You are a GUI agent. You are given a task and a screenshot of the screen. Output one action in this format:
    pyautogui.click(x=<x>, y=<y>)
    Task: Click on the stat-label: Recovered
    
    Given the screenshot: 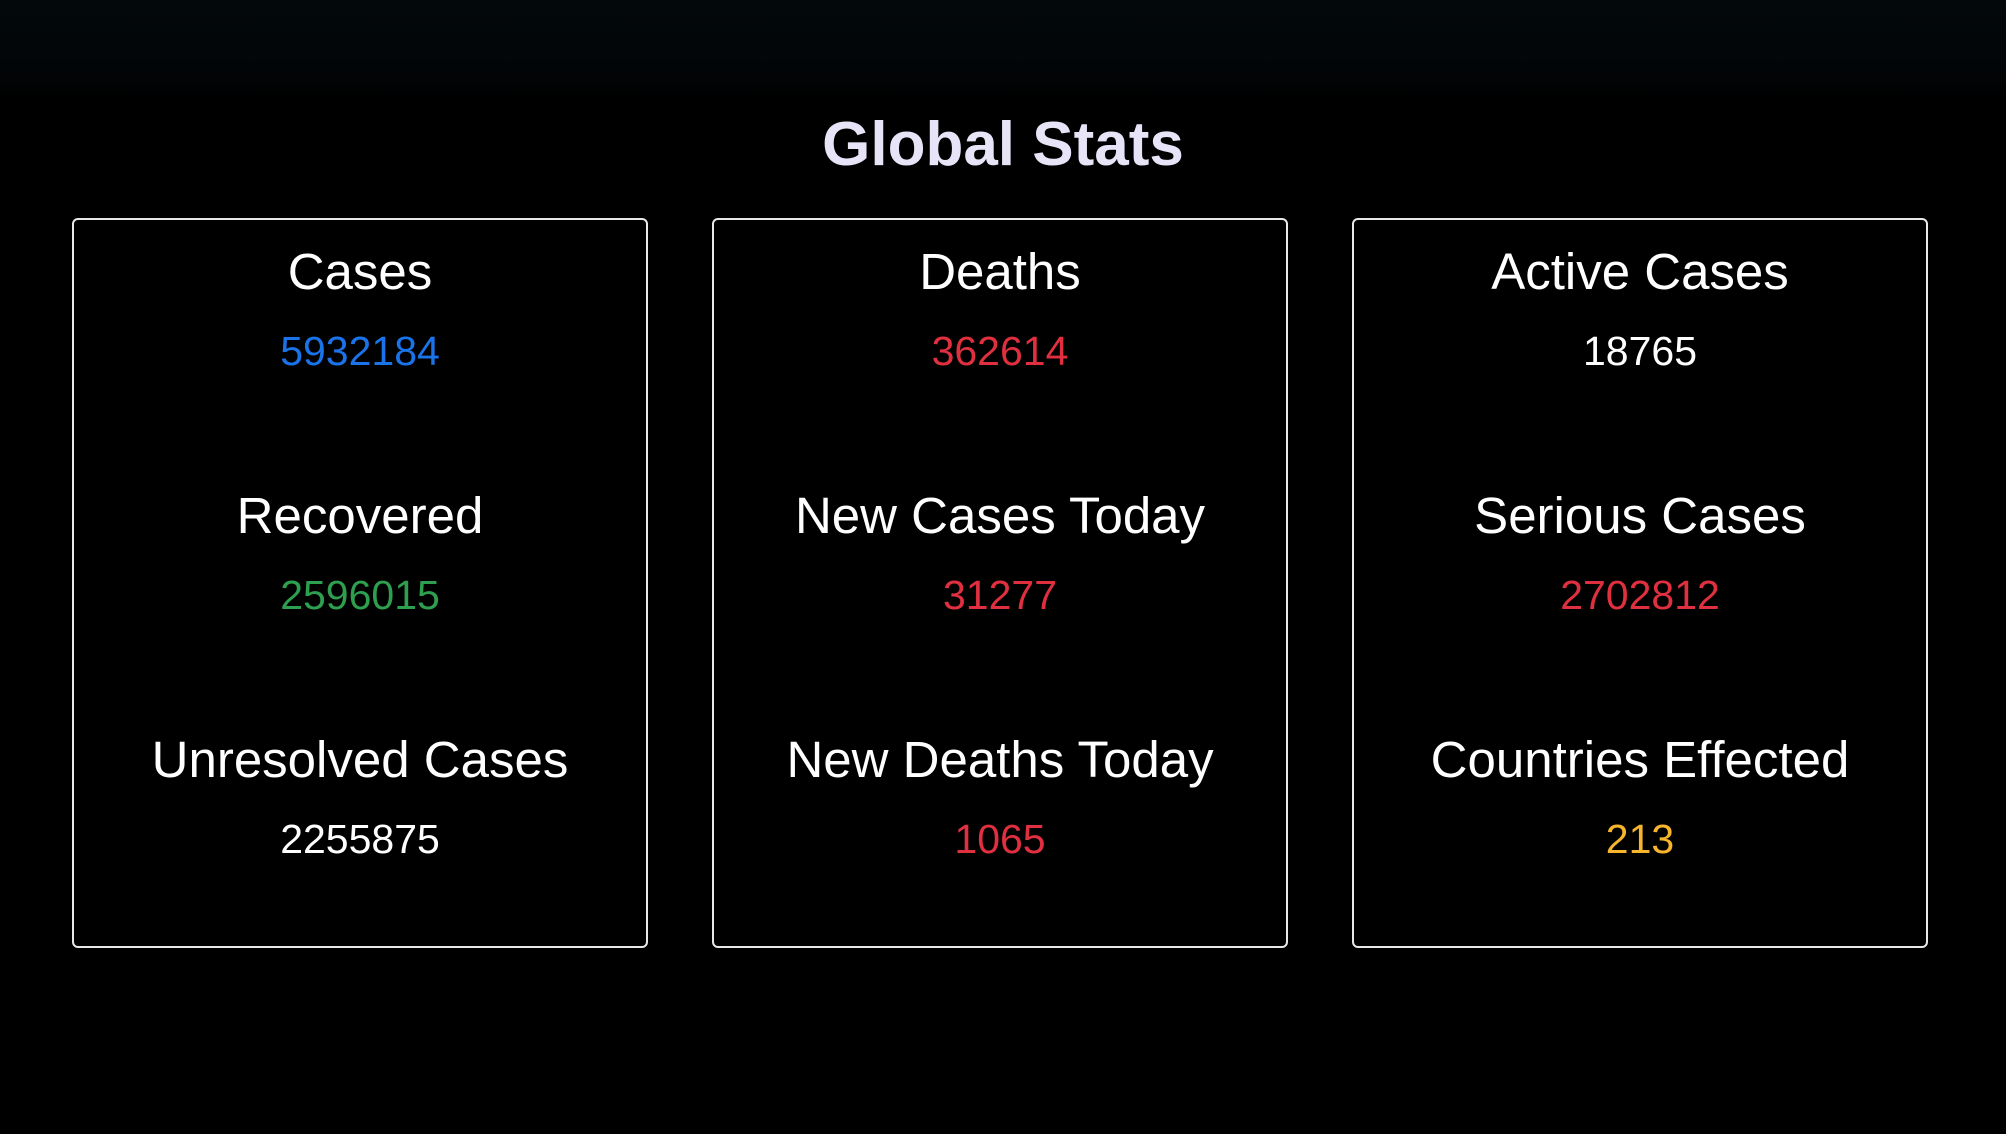 What is the action you would take?
    pyautogui.click(x=360, y=515)
    